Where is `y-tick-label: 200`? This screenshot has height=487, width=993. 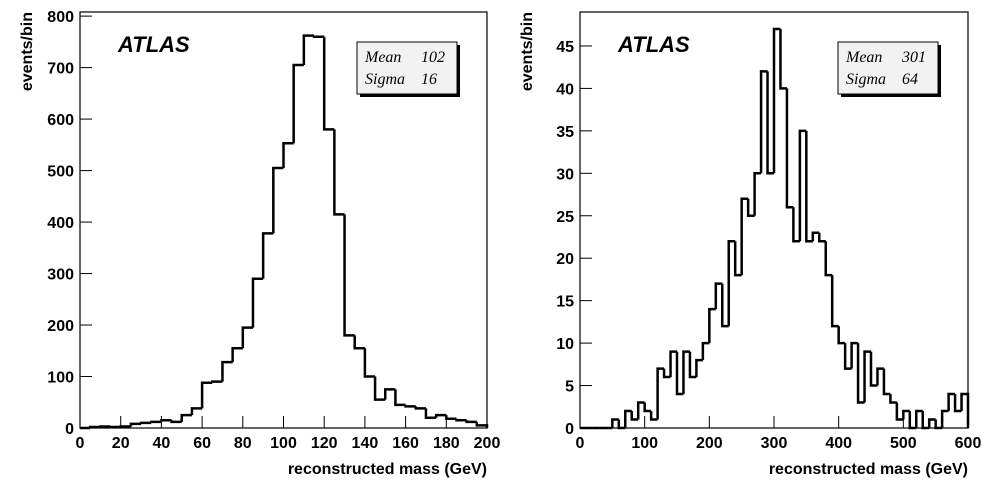
y-tick-label: 200 is located at coordinates (60, 326).